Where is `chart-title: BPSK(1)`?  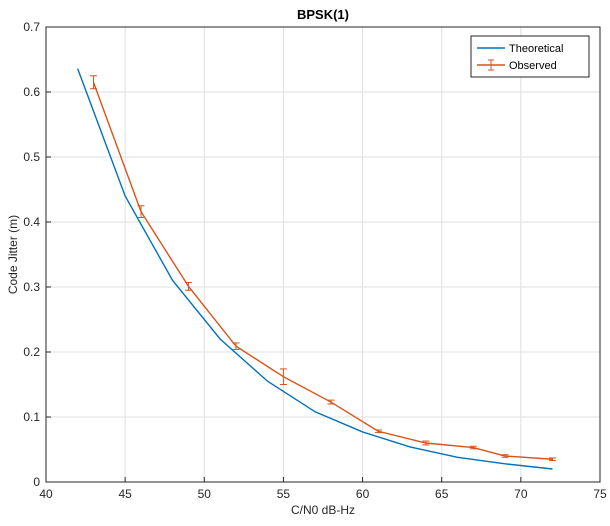
chart-title: BPSK(1) is located at coordinates (323, 14).